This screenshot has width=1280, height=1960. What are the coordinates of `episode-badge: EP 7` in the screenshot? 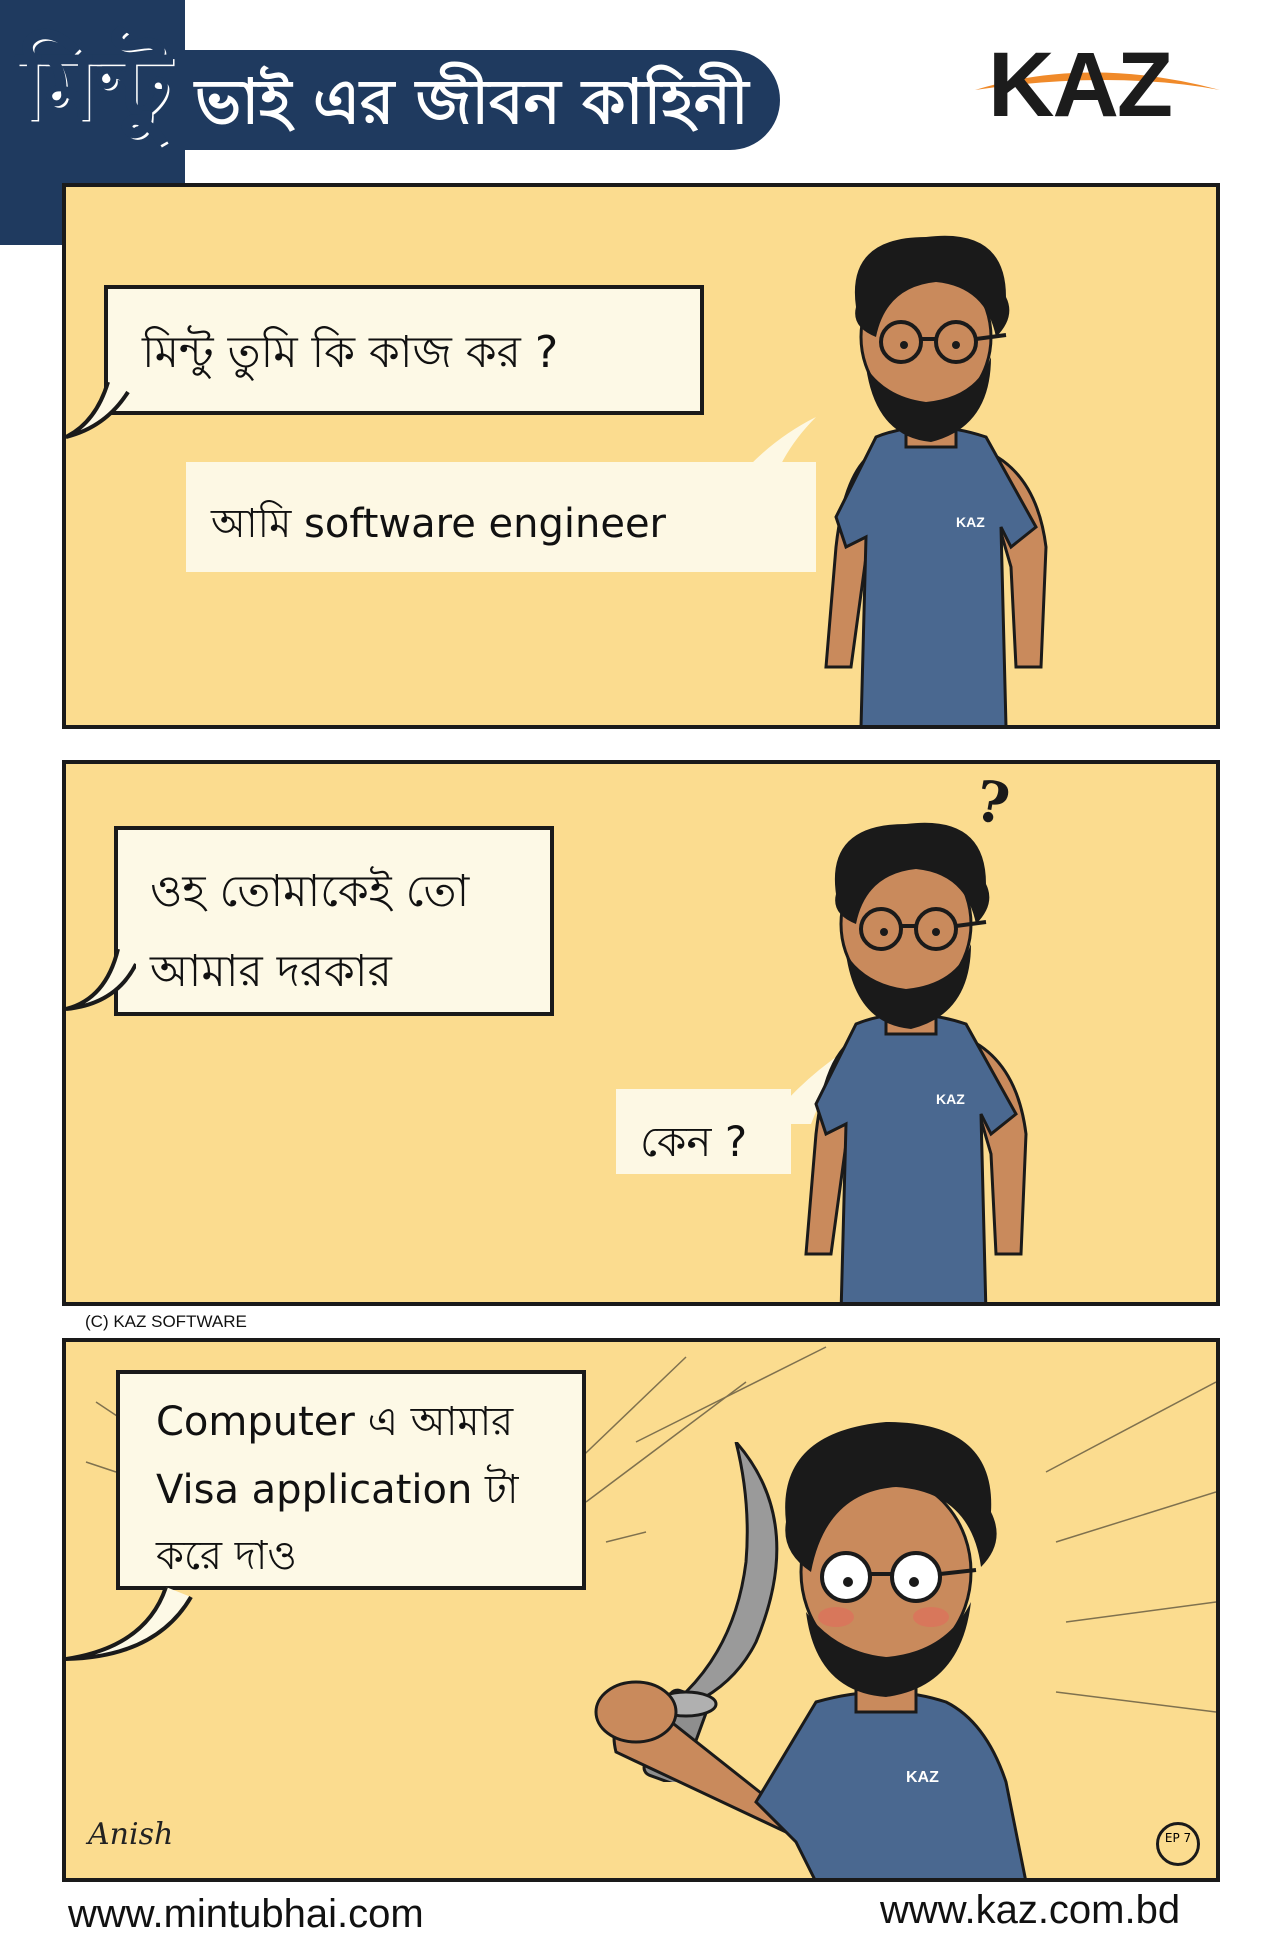 It's located at (1178, 1844).